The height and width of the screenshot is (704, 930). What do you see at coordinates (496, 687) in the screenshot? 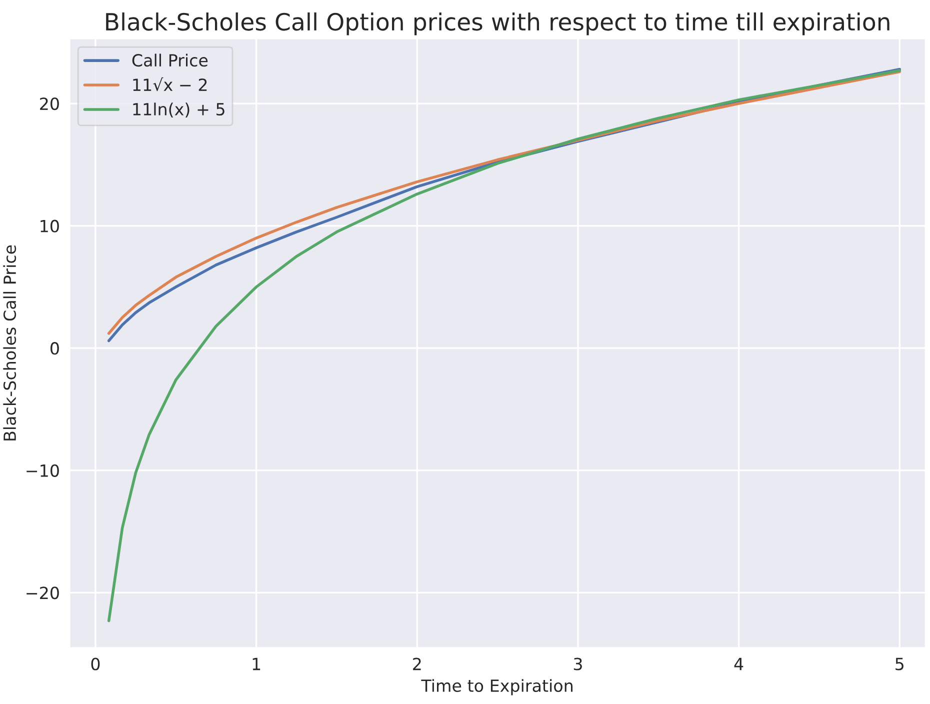
I see `x-axis-title: Time to Expiration` at bounding box center [496, 687].